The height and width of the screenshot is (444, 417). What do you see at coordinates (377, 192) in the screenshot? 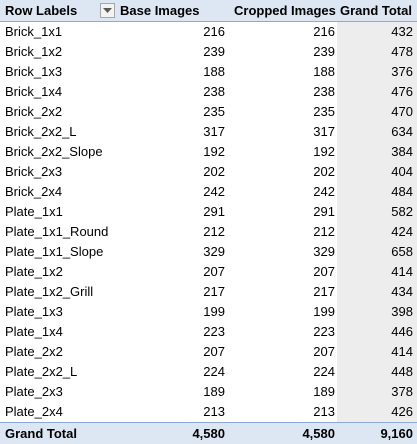
I see `grand-total-cell: 484` at bounding box center [377, 192].